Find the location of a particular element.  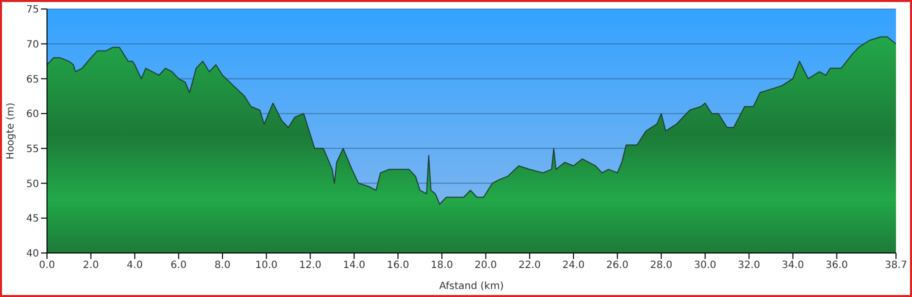

y-tick-label: 75 is located at coordinates (32, 10).